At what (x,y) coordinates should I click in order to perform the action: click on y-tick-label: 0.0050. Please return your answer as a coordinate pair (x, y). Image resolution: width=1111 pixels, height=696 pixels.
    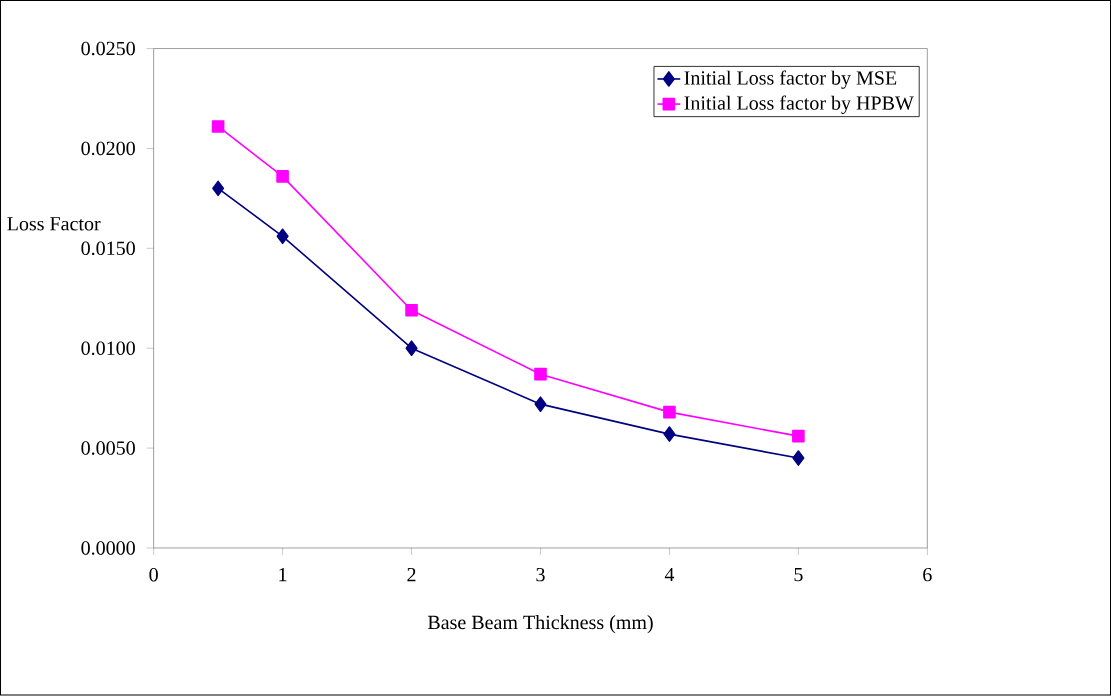
    Looking at the image, I should click on (108, 448).